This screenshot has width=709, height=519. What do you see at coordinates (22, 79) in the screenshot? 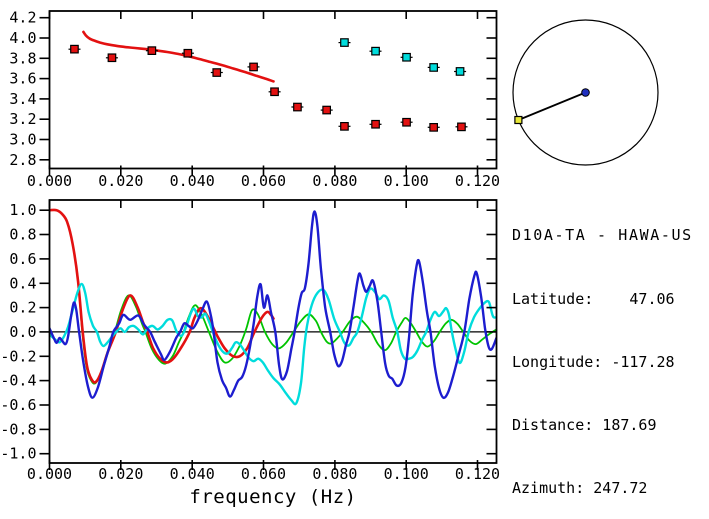
I see `y-tick-label: 3.6` at bounding box center [22, 79].